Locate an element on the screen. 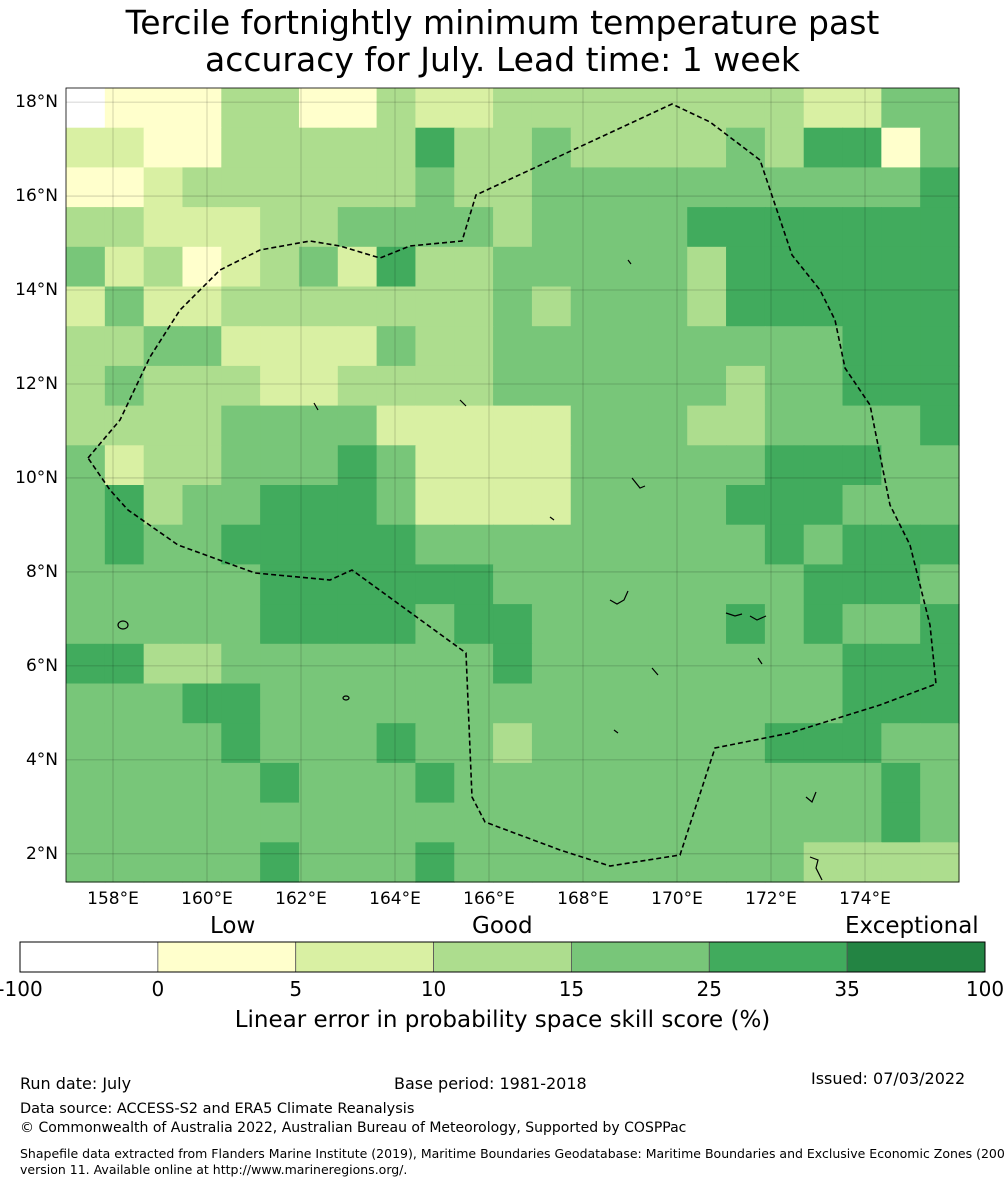 This screenshot has height=1185, width=1005. colorbar-tick-label: 0 is located at coordinates (158, 989).